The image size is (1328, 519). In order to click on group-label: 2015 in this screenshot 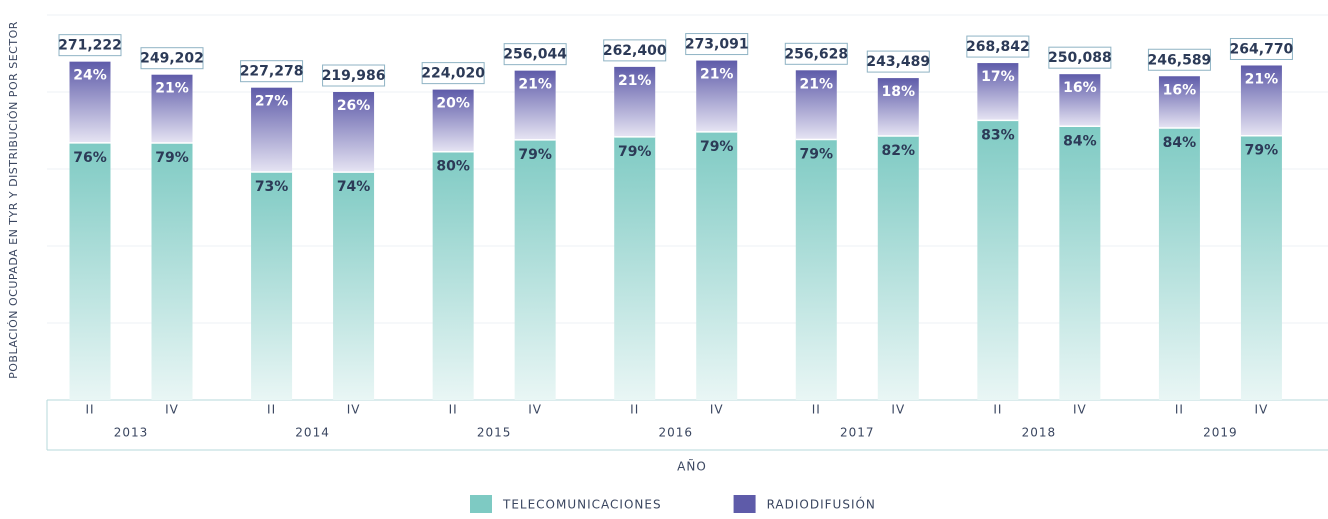, I will do `click(494, 433)`.